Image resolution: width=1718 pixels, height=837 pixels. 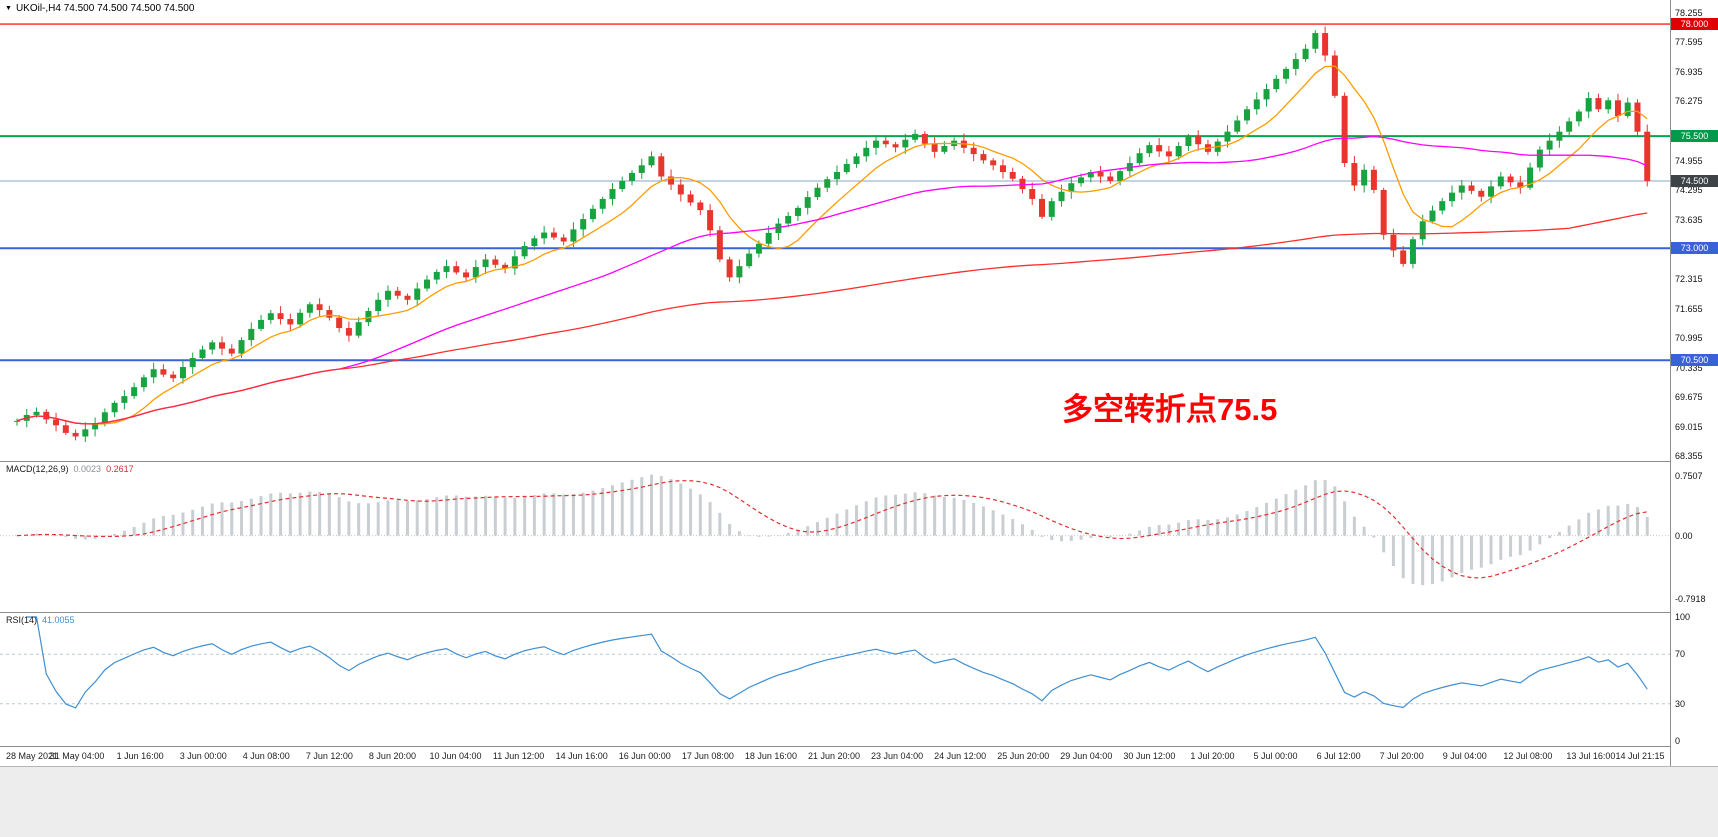 I want to click on axis-tick-label: 0.7507, so click(x=1689, y=475).